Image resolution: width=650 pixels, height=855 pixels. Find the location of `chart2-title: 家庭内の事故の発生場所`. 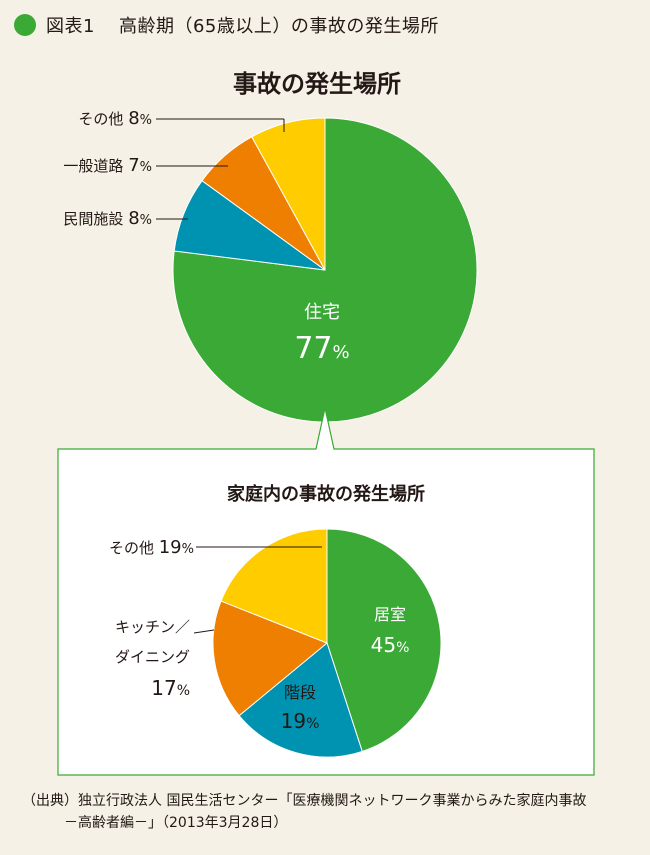

chart2-title: 家庭内の事故の発生場所 is located at coordinates (326, 494).